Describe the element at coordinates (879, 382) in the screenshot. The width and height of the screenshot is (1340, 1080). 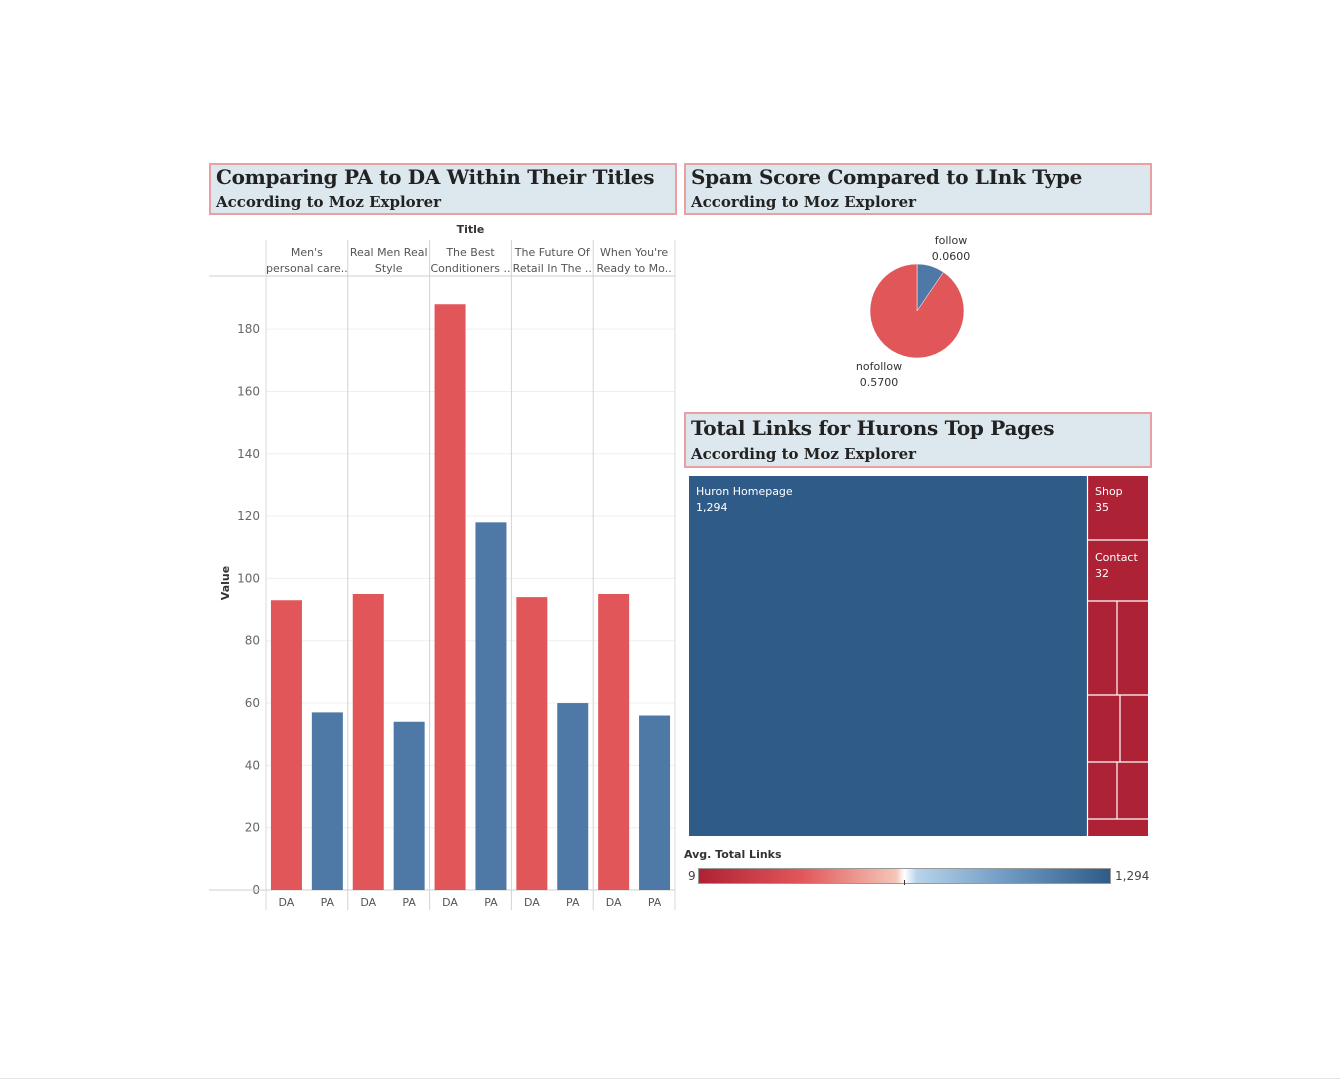
I see `pie-label-value: 0.5700` at that location.